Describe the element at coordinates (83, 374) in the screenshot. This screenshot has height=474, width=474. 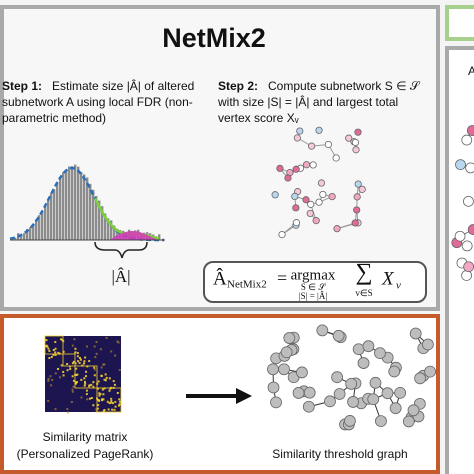
I see `similarity-matrix` at that location.